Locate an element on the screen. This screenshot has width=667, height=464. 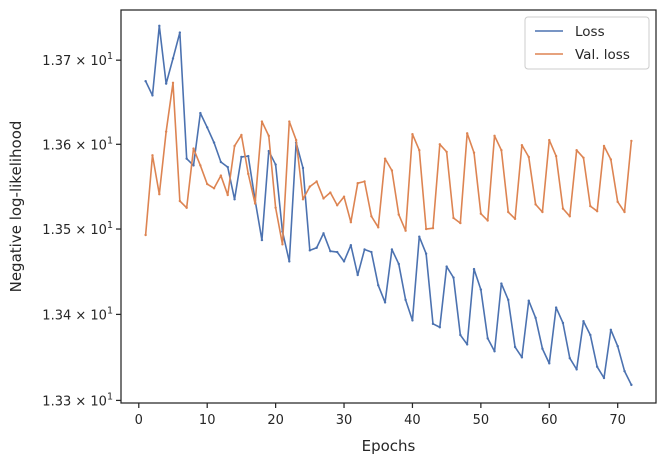
x-tick-label: 70 is located at coordinates (617, 420).